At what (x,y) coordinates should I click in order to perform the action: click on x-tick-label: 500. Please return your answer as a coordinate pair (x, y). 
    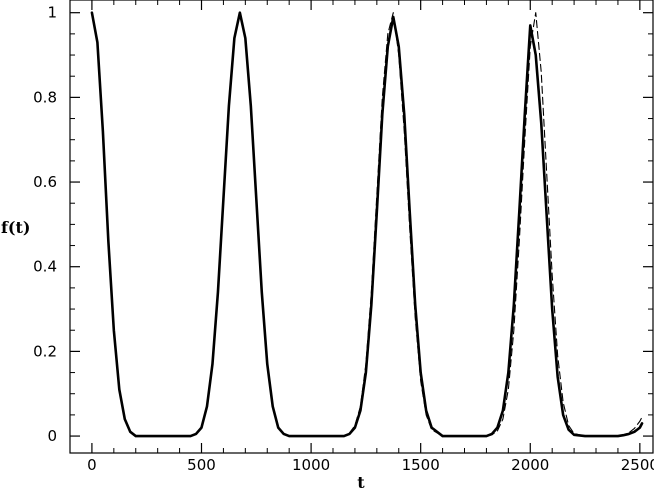
    Looking at the image, I should click on (201, 465).